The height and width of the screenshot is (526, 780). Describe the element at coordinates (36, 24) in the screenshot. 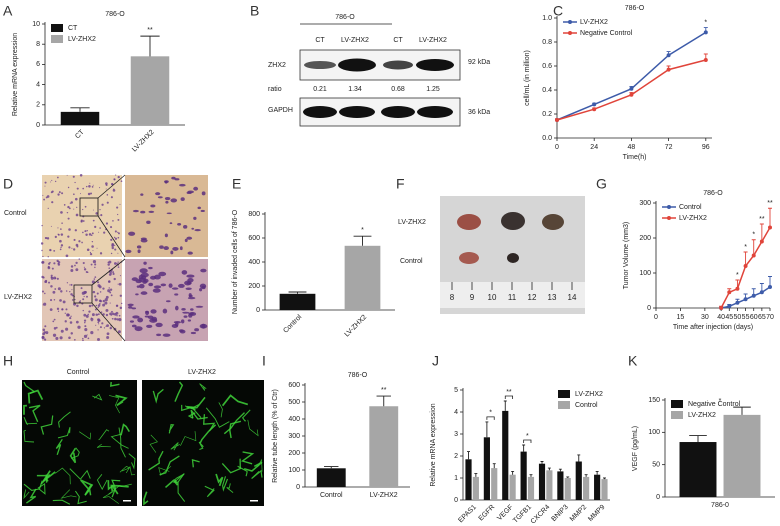

I see `y-tick-label: 10` at that location.